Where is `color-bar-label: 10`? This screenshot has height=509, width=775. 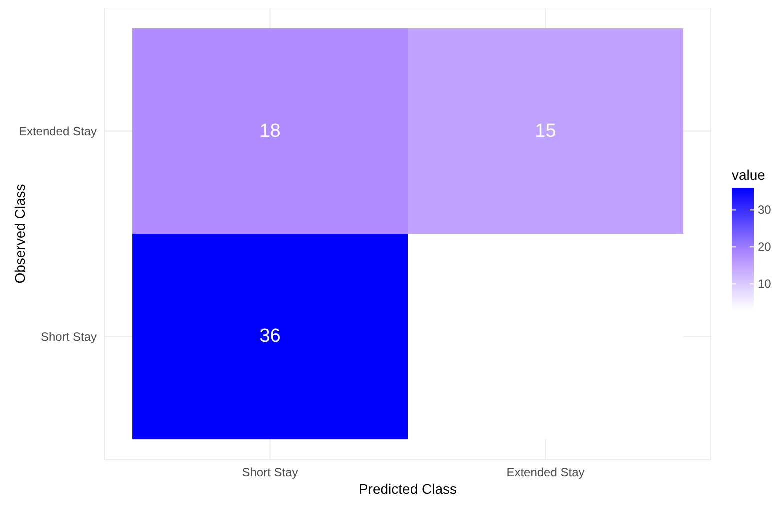 color-bar-label: 10 is located at coordinates (765, 284).